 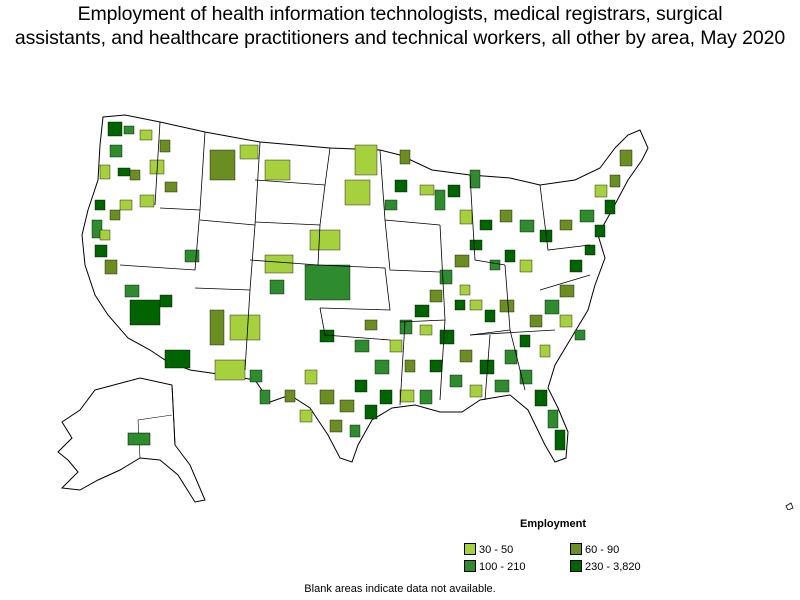 I want to click on legend-item-4: 230 - 3,820, so click(x=605, y=567).